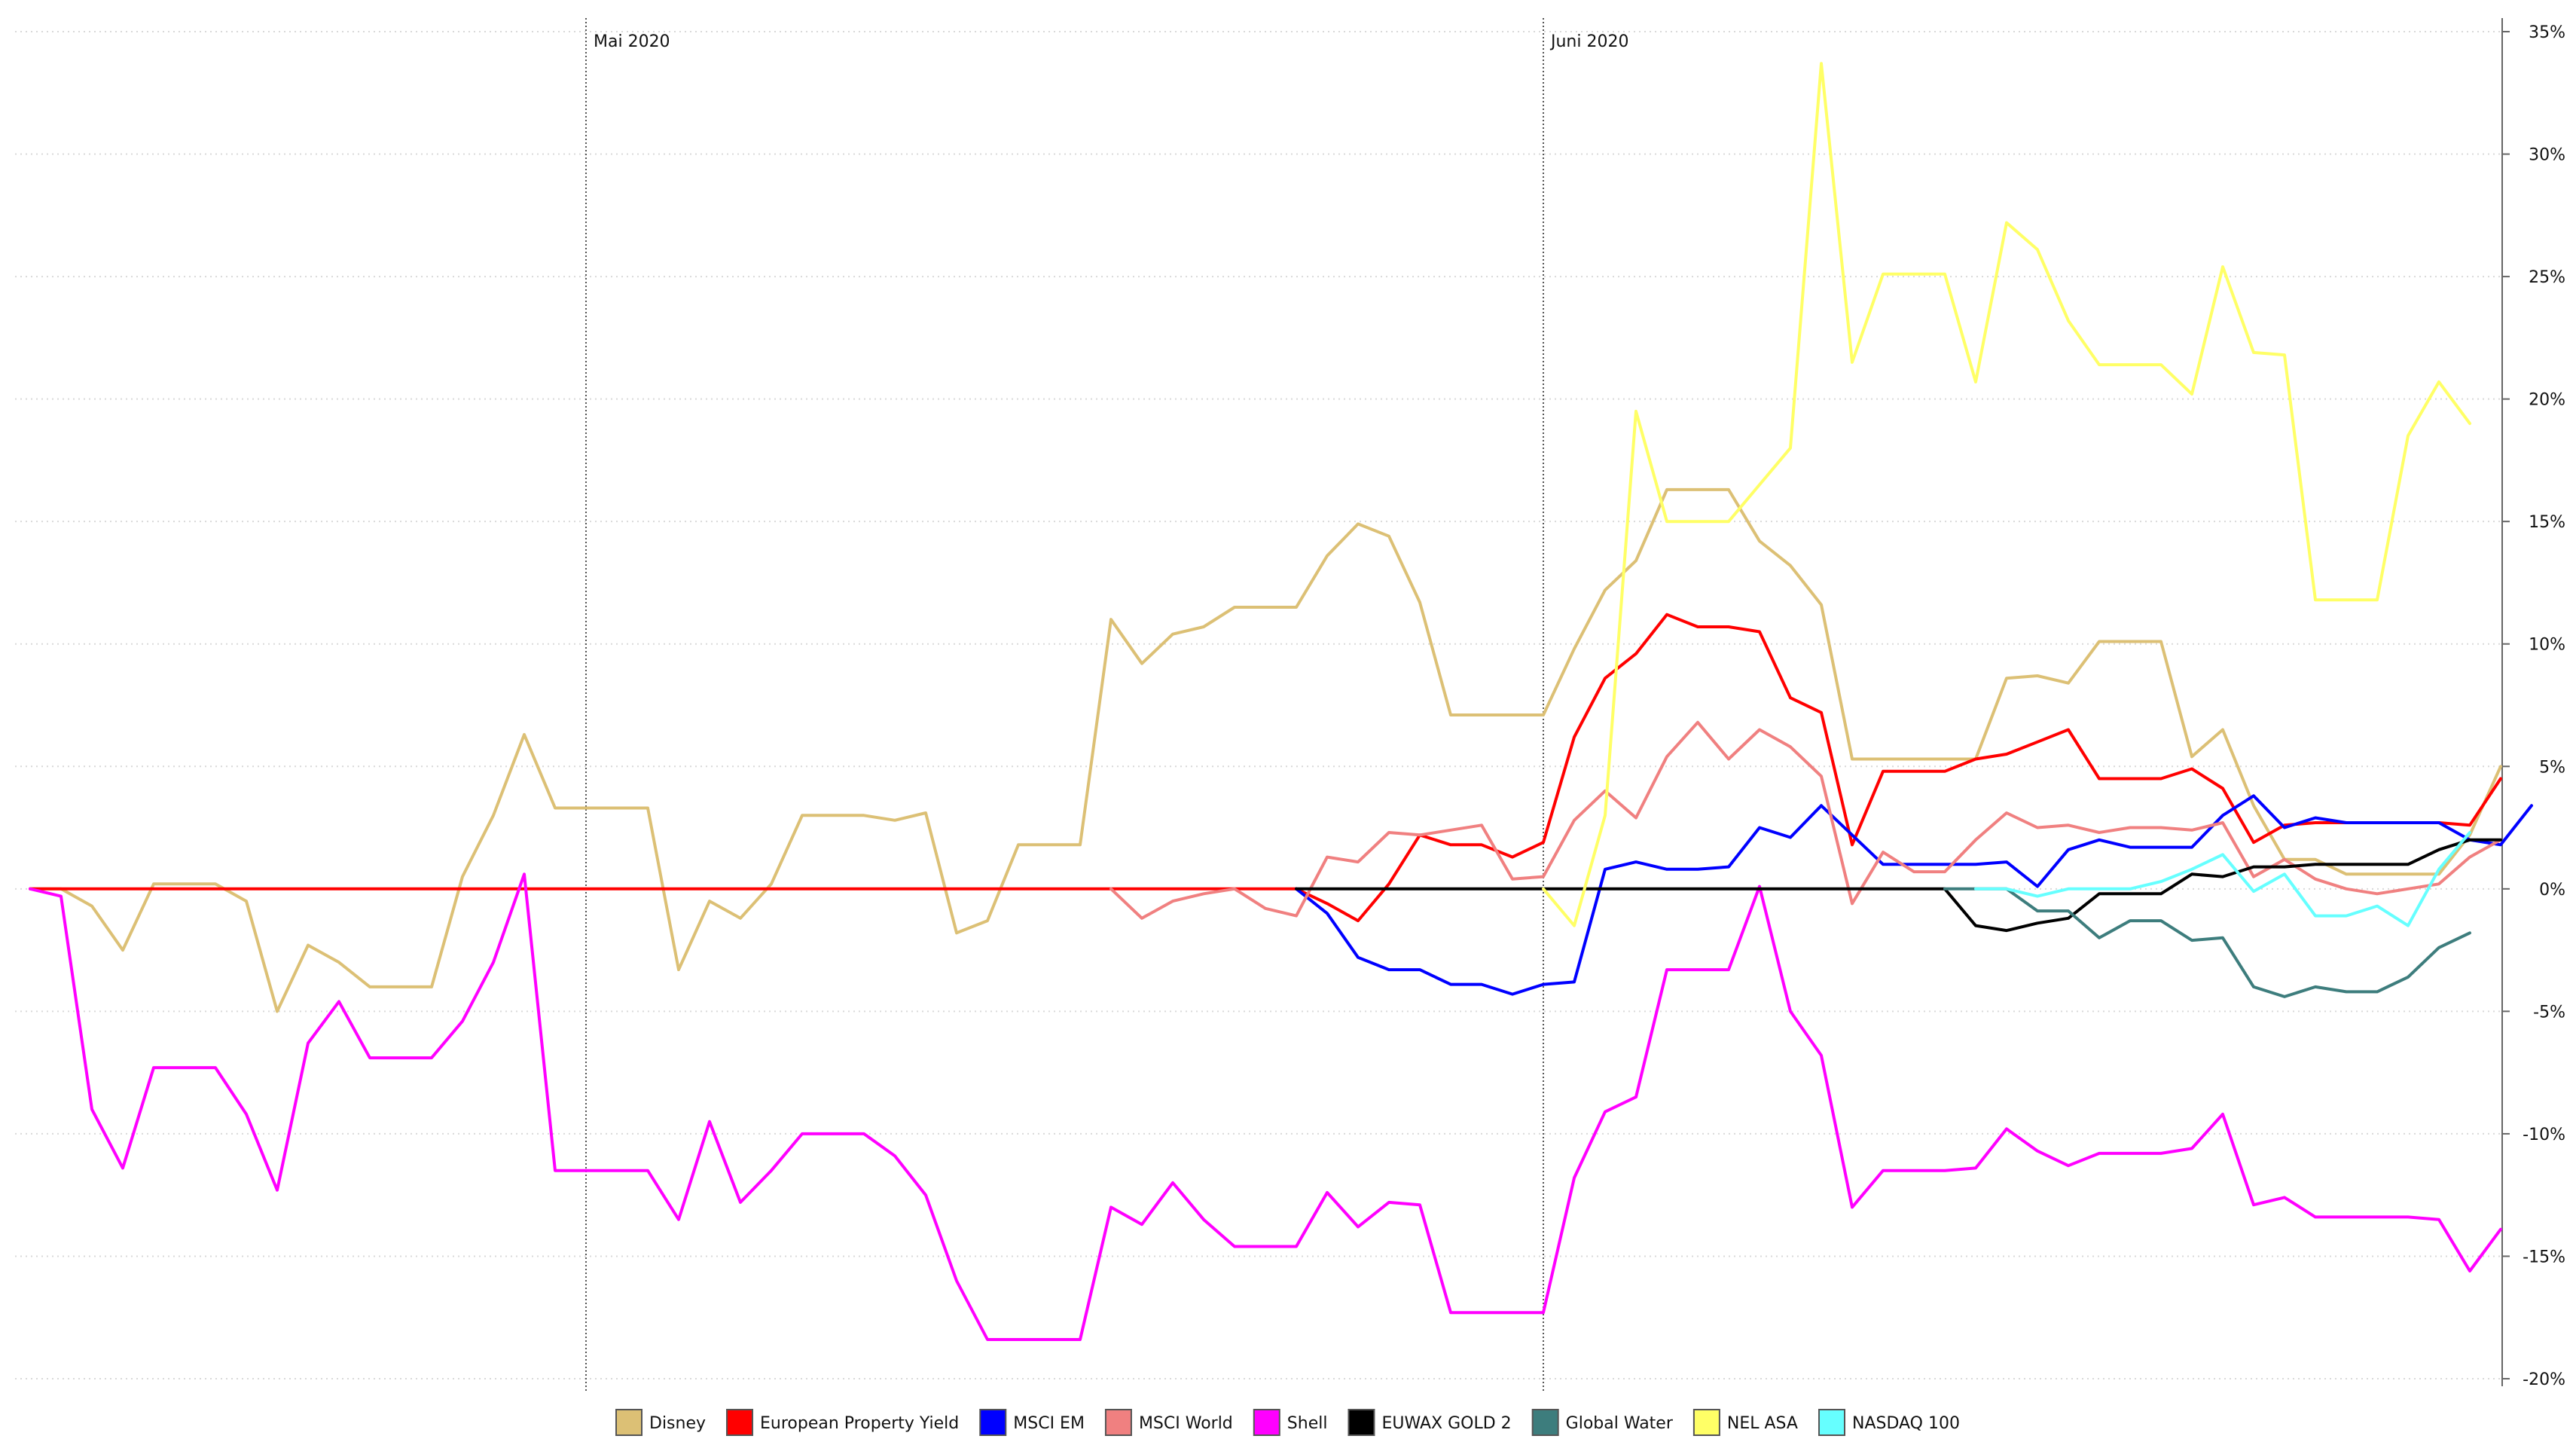 This screenshot has width=2576, height=1442. I want to click on legend-item: European Property Yield, so click(843, 1423).